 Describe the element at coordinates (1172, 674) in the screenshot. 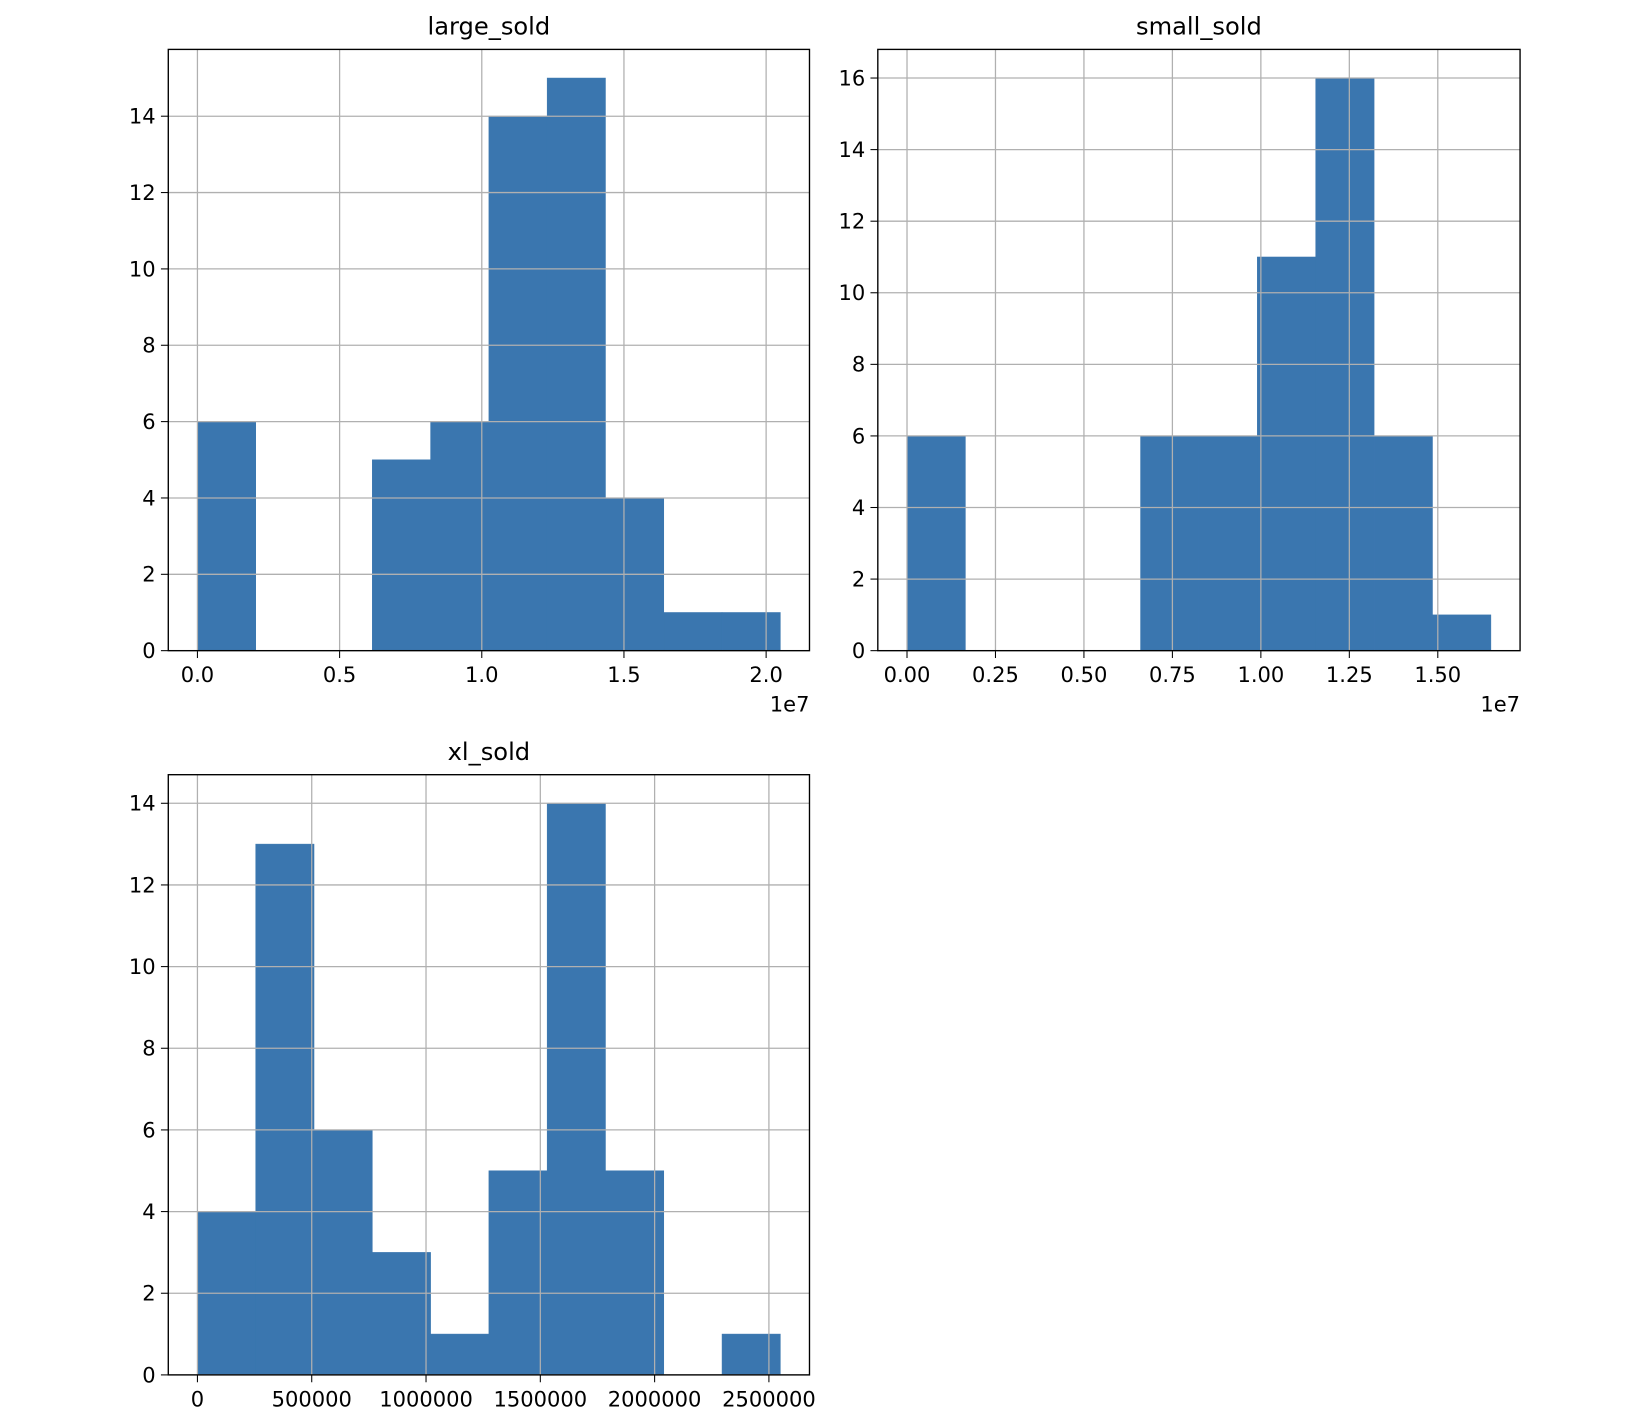

I see `x-tick-label: 0.75` at that location.